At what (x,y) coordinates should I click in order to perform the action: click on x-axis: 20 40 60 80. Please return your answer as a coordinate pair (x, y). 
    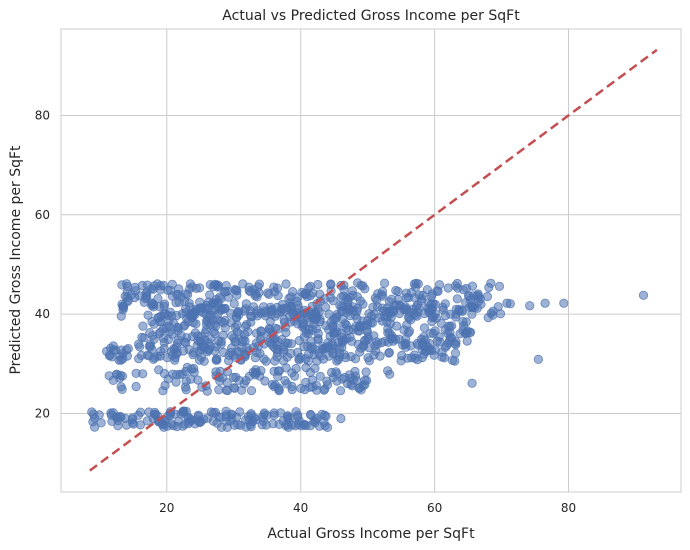
    Looking at the image, I should click on (367, 508).